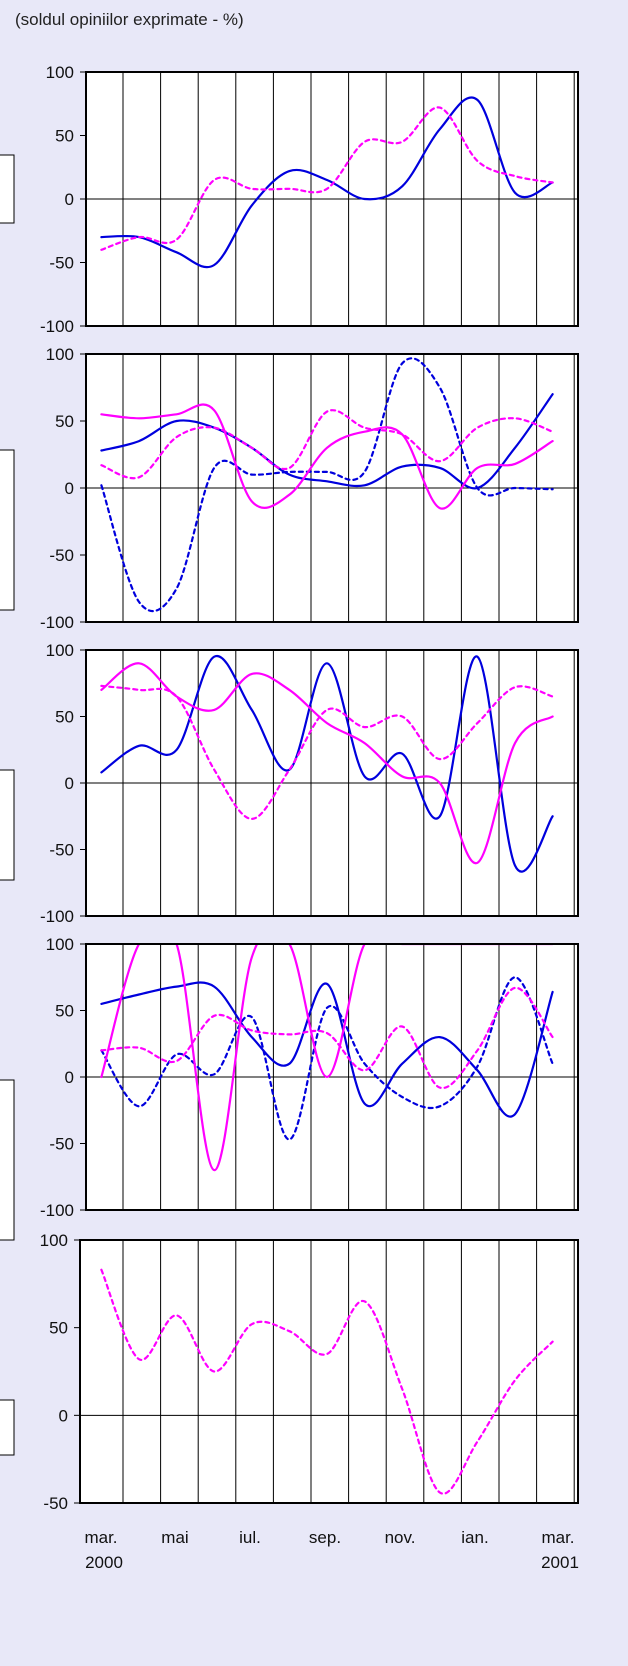 Image resolution: width=628 pixels, height=1666 pixels. Describe the element at coordinates (250, 1537) in the screenshot. I see `x-tick-label: iul.` at that location.